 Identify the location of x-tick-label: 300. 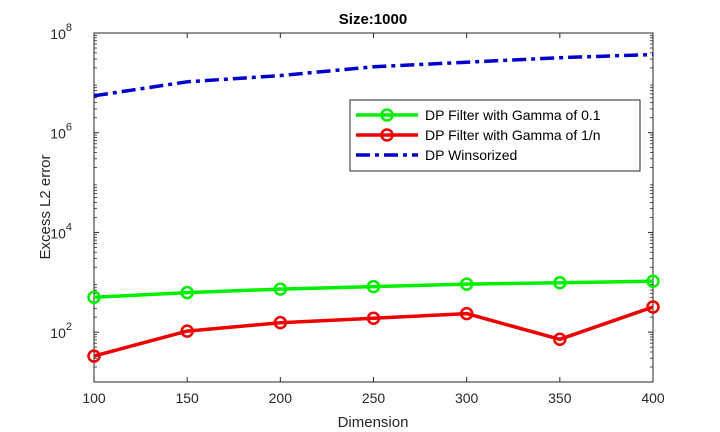
(467, 398).